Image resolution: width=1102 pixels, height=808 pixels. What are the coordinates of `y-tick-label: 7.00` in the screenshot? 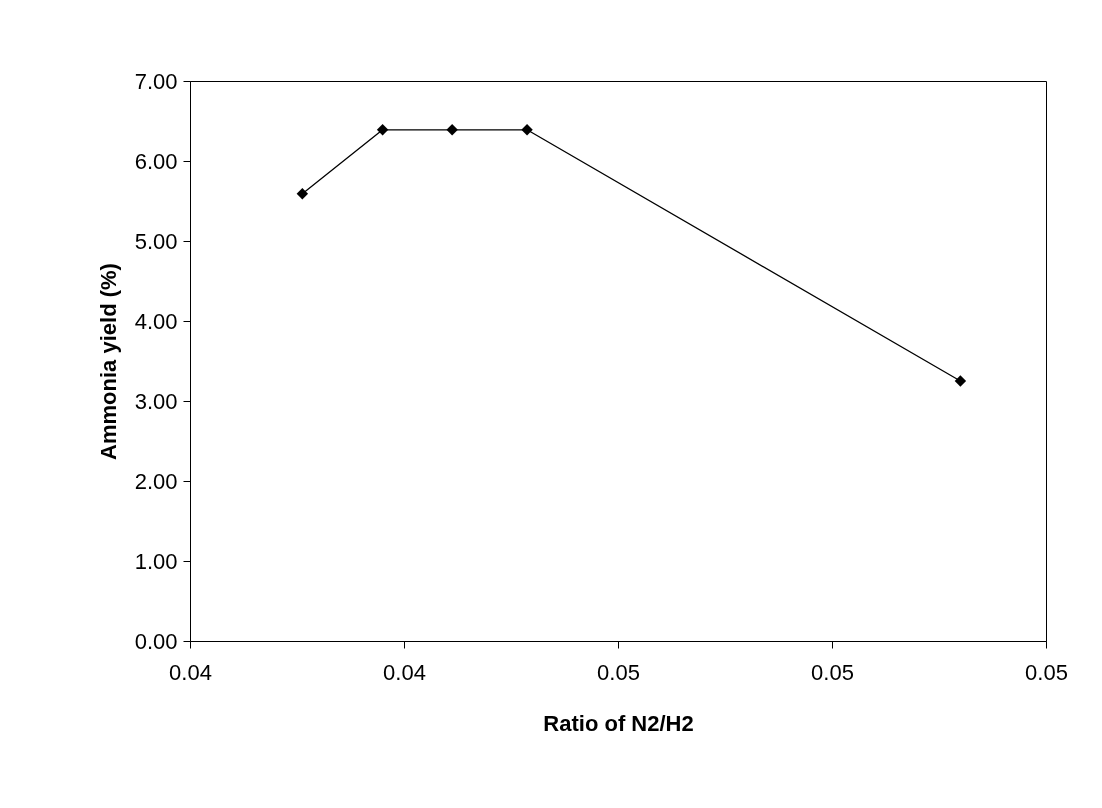 It's located at (156, 81).